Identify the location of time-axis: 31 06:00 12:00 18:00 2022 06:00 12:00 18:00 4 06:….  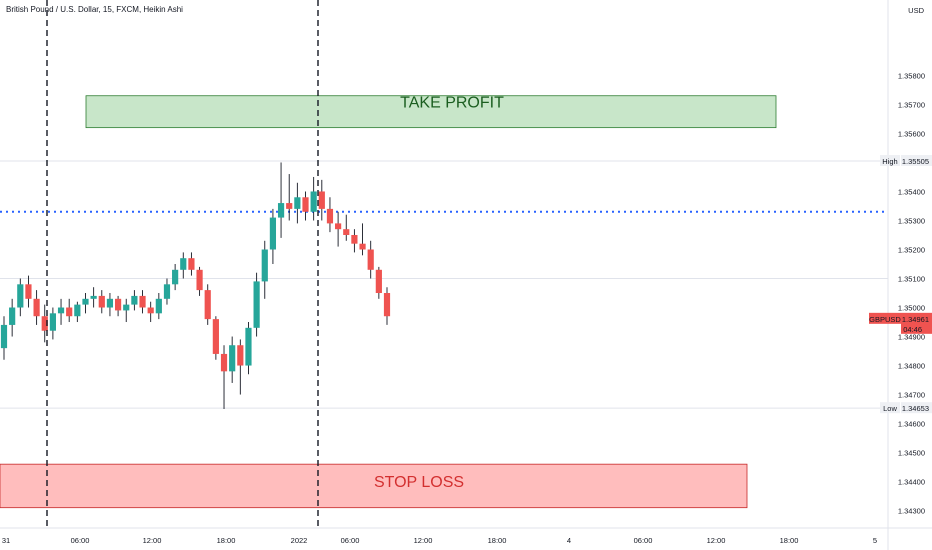
(439, 540).